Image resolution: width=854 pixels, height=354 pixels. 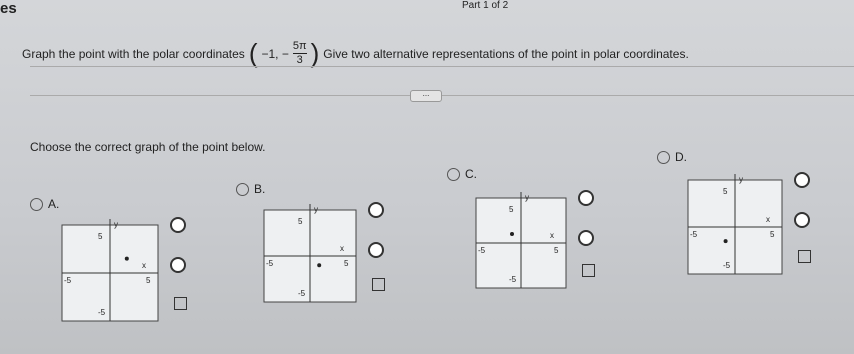 I want to click on denominator: 3, so click(x=299, y=60).